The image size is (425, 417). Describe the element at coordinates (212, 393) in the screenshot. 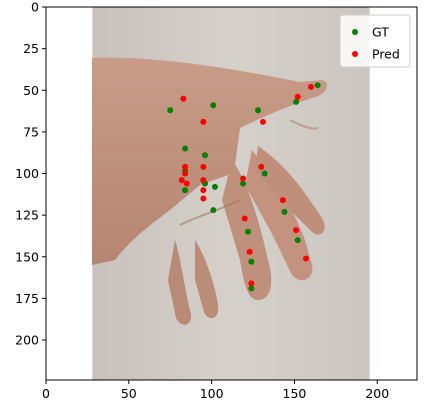

I see `x-tick-label: 100` at that location.